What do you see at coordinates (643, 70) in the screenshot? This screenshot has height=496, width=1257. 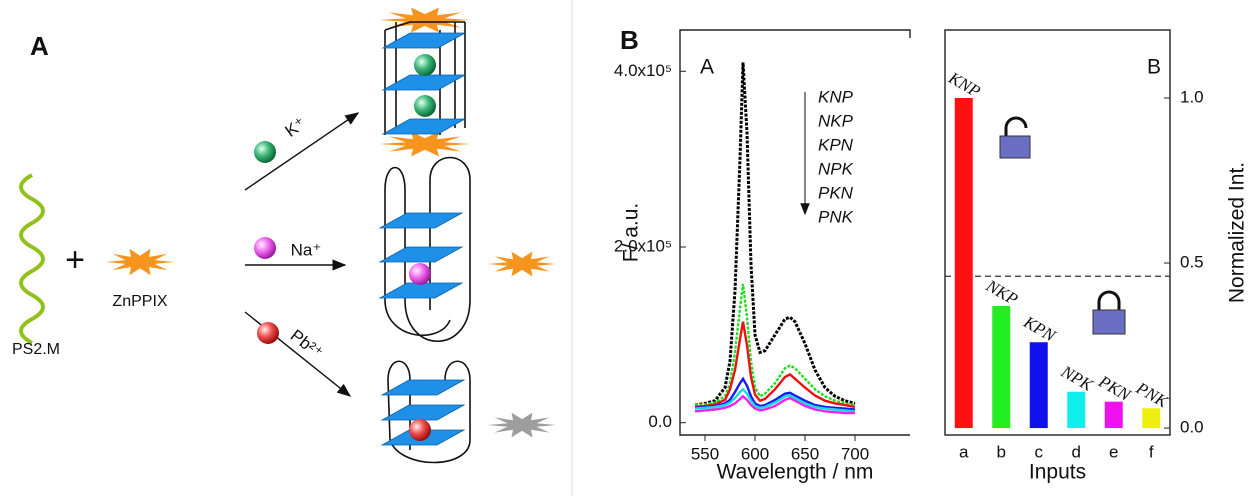 I see `y-tick-label: 4.0x10⁵` at bounding box center [643, 70].